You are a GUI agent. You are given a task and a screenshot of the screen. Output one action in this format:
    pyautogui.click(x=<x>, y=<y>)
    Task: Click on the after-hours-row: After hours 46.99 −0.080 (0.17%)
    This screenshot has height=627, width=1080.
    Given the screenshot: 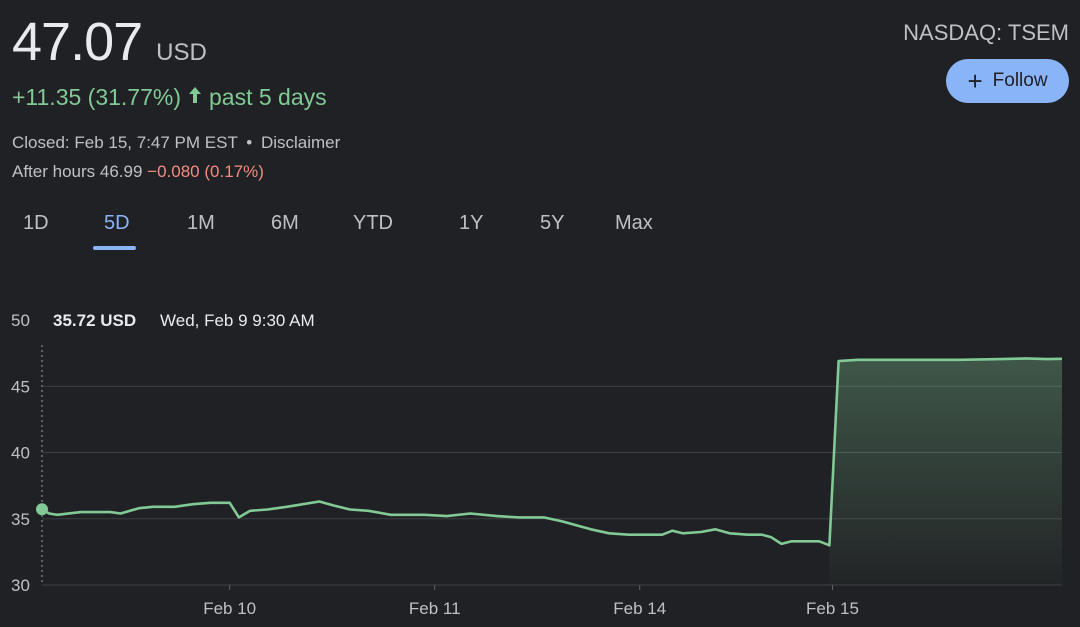 What is the action you would take?
    pyautogui.click(x=138, y=172)
    